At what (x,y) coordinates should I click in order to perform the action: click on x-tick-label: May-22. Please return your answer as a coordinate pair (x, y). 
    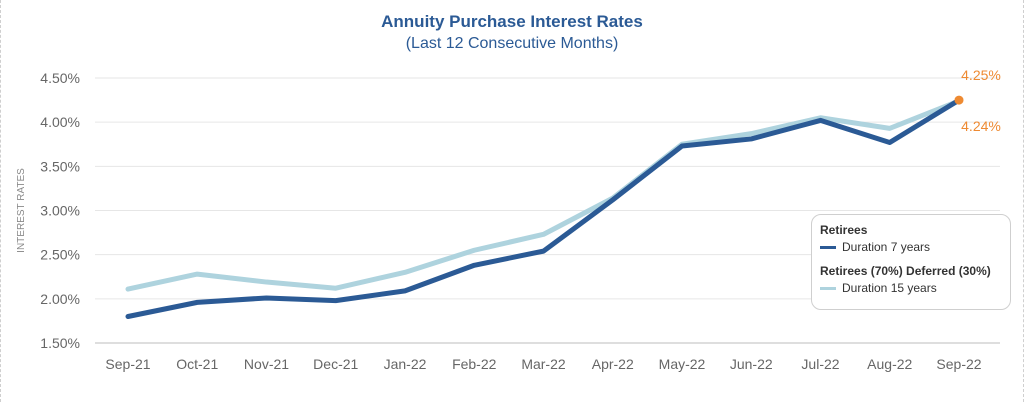
    Looking at the image, I should click on (682, 364).